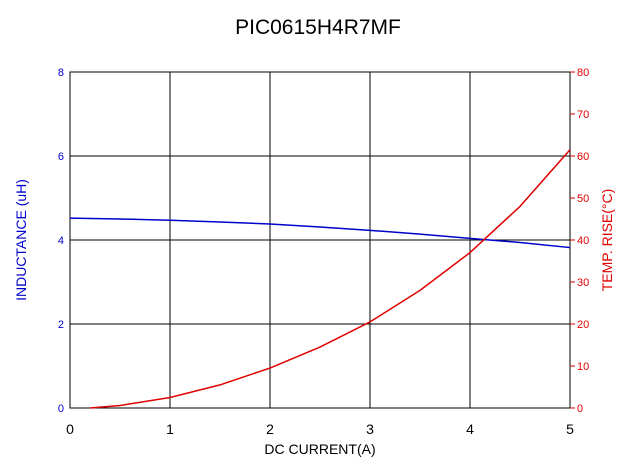 Image resolution: width=628 pixels, height=464 pixels. Describe the element at coordinates (583, 199) in the screenshot. I see `y-right-tick-label: 50` at that location.